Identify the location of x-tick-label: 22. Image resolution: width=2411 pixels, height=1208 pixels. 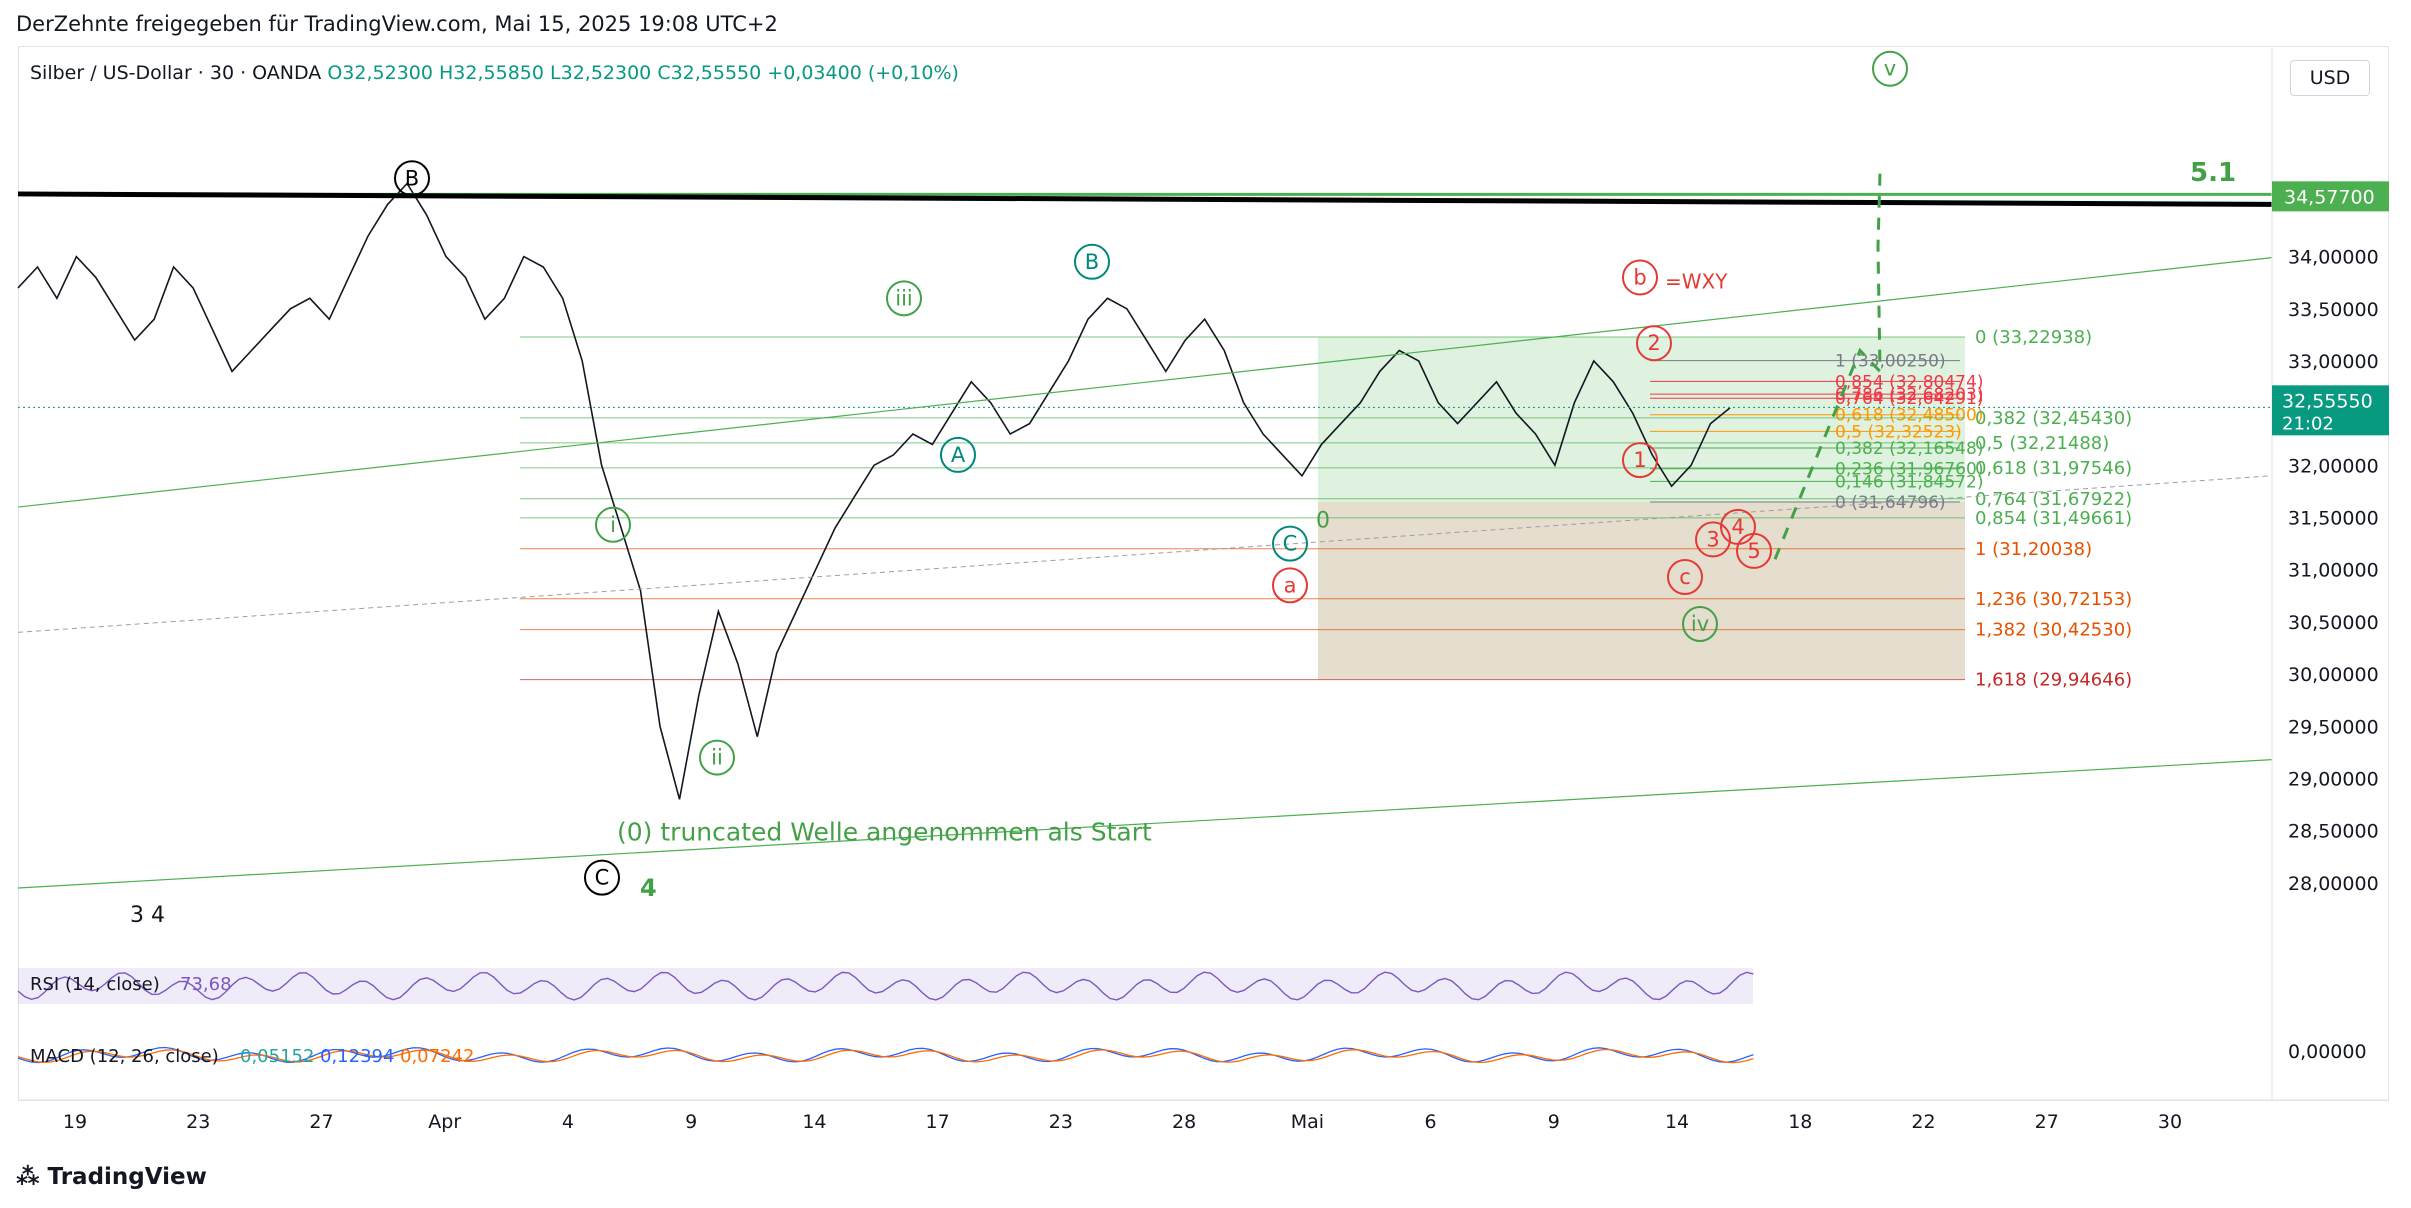
(1923, 1122).